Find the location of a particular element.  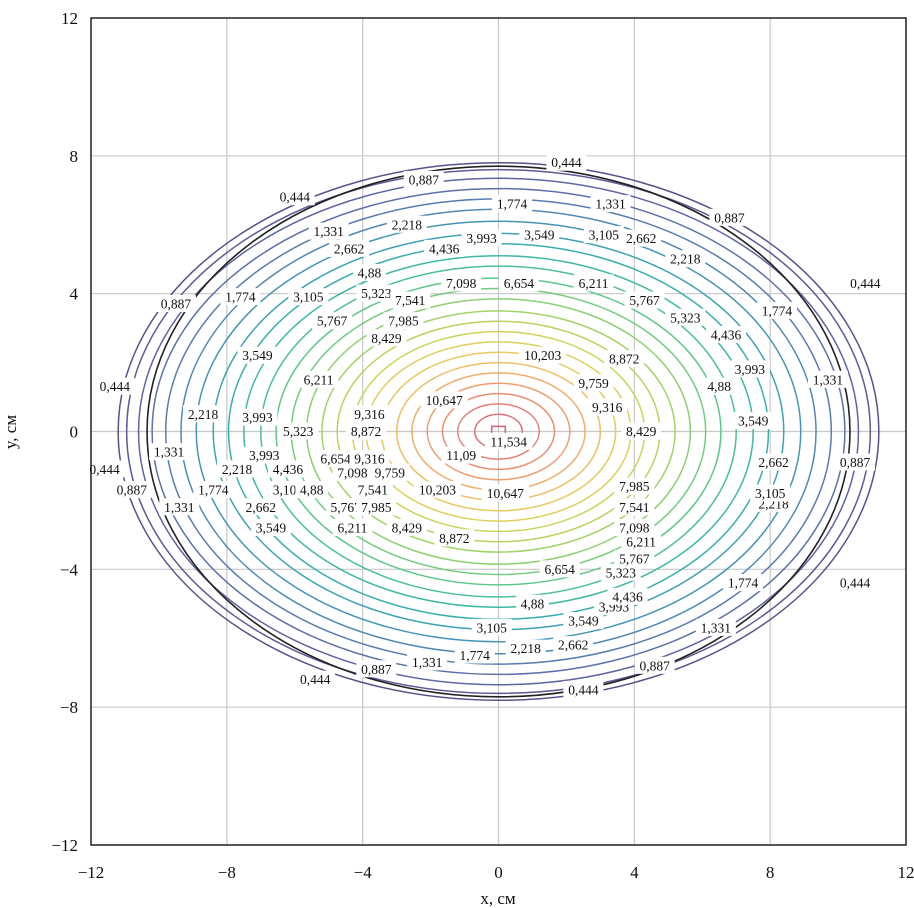

x-axis-label: x, см is located at coordinates (498, 898).